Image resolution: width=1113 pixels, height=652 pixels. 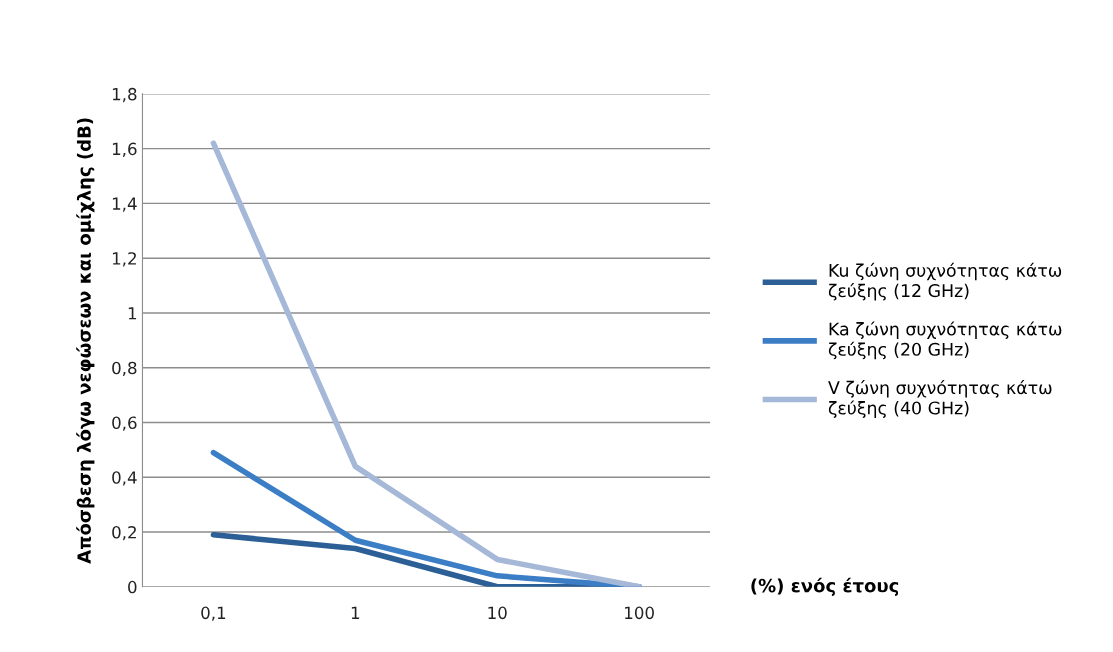 I want to click on y-tick-label: 1,6, so click(x=124, y=149).